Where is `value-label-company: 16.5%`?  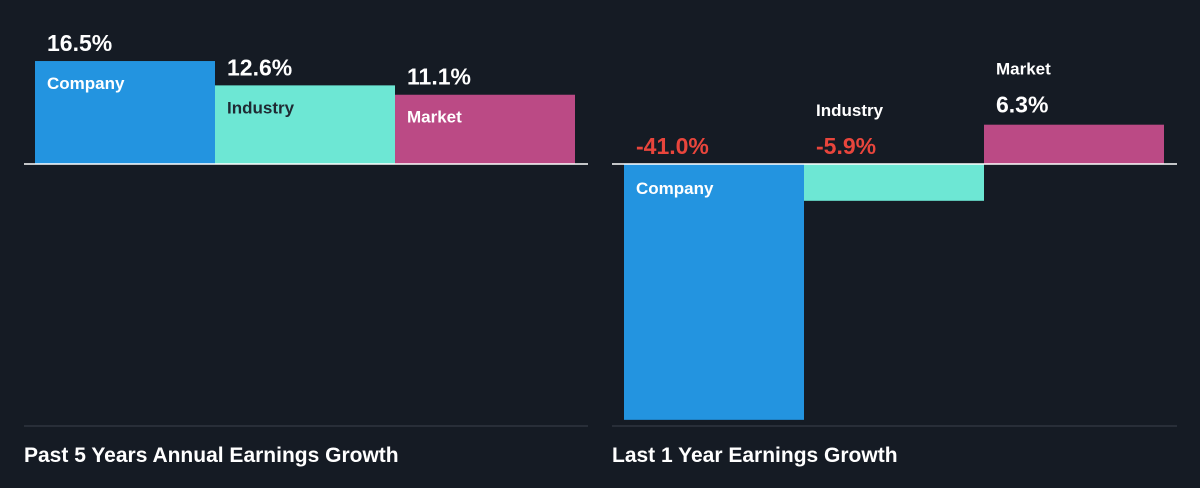
value-label-company: 16.5% is located at coordinates (79, 43).